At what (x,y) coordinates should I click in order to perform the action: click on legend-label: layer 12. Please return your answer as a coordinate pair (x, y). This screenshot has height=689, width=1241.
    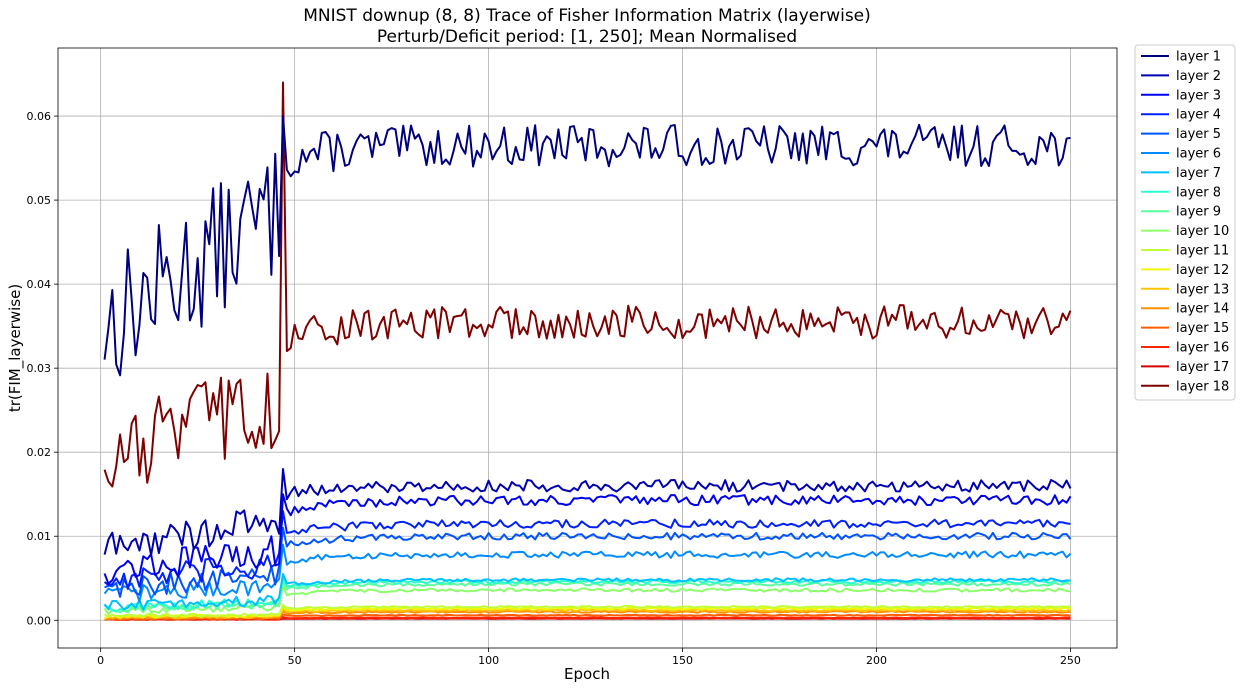
    Looking at the image, I should click on (1202, 270).